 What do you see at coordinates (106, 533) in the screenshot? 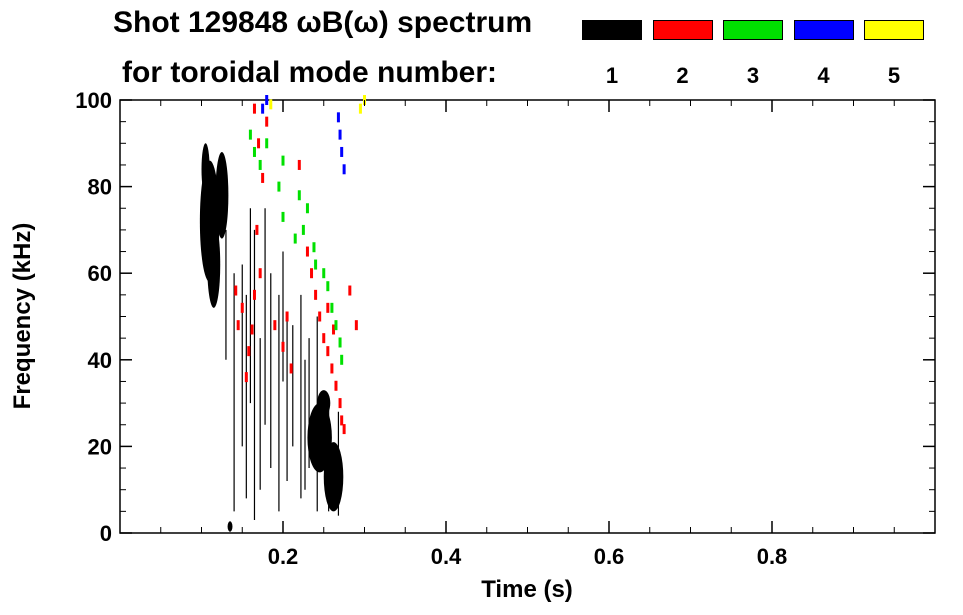
I see `y-tick-label: 0` at bounding box center [106, 533].